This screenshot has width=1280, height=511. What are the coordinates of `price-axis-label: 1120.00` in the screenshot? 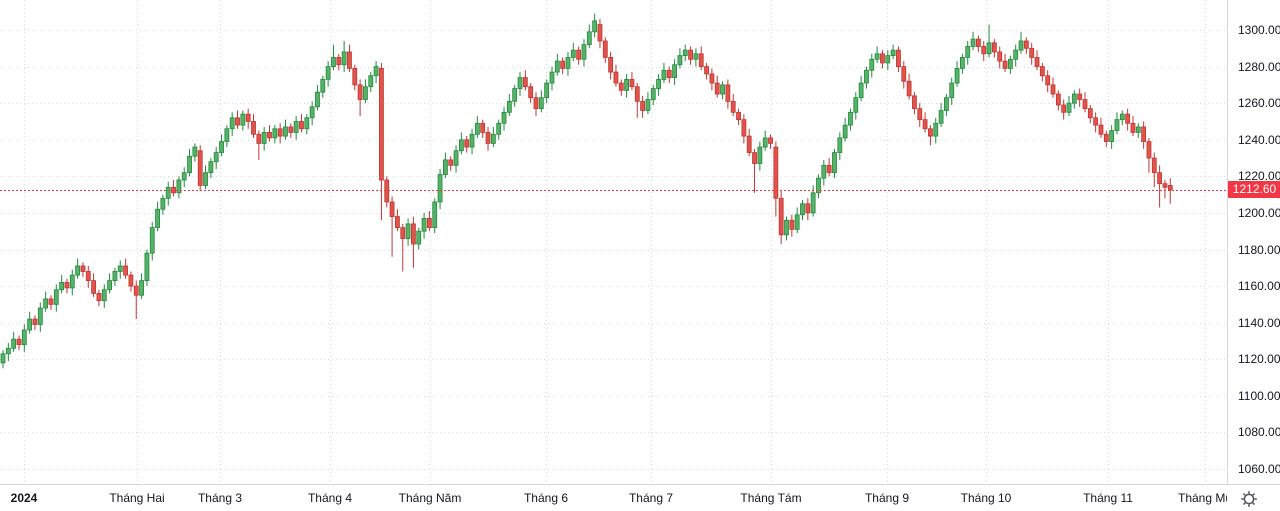 It's located at (1259, 359).